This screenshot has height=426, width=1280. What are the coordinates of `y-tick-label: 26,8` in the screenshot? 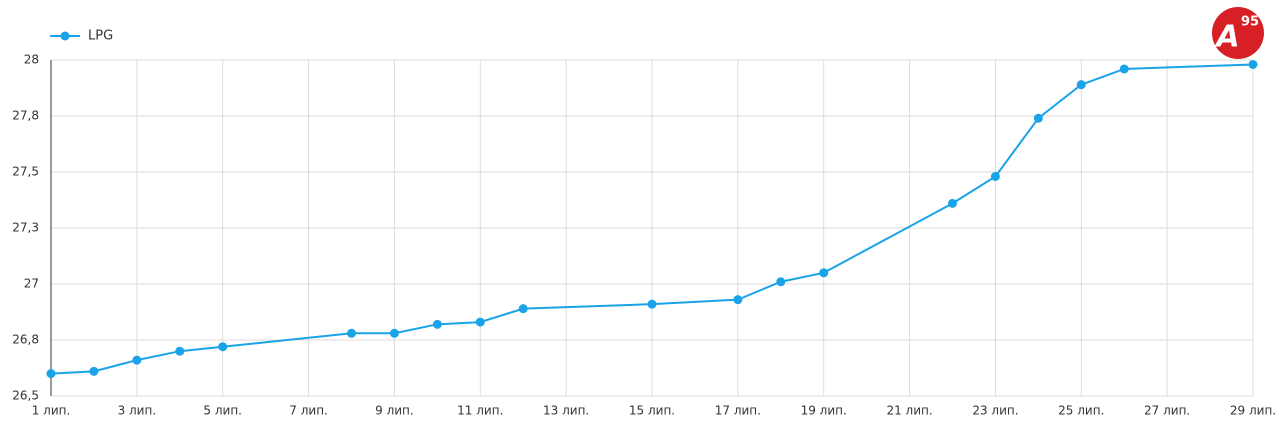 It's located at (25, 340).